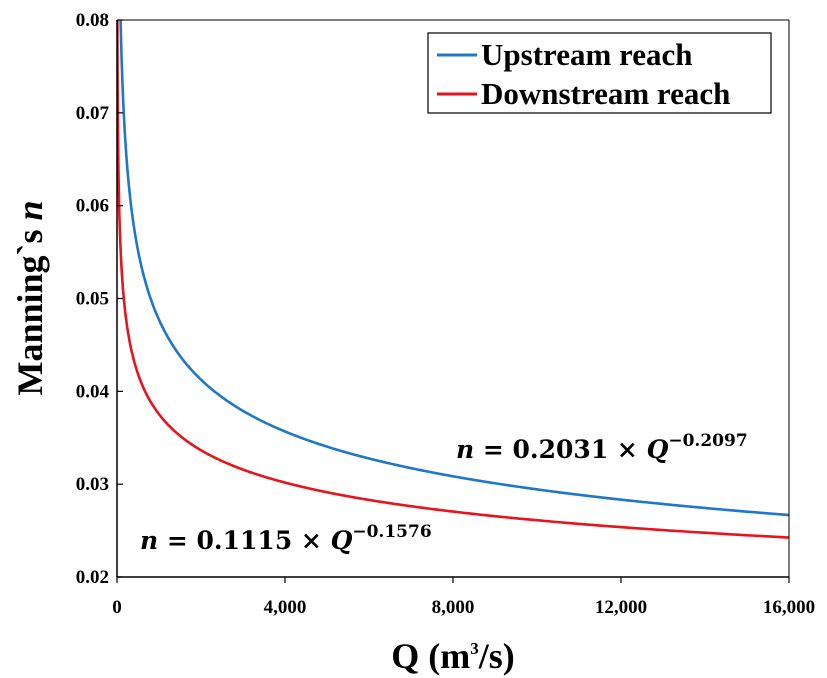 This screenshot has width=827, height=678. I want to click on y-tick-label: 0.07, so click(93, 113).